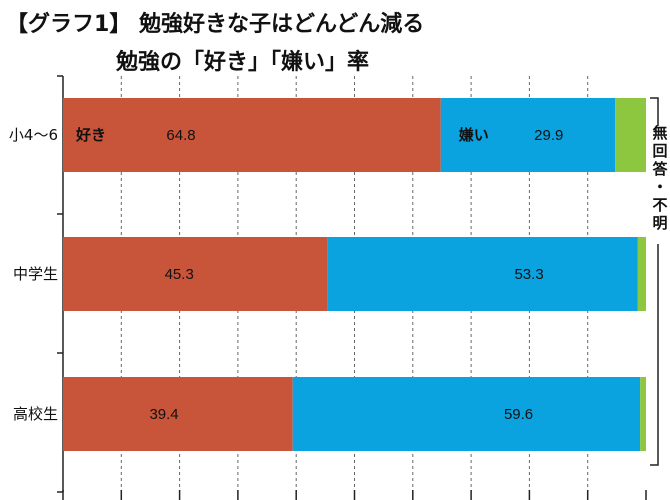 This screenshot has width=670, height=500. I want to click on side-note-char: 不, so click(659, 205).